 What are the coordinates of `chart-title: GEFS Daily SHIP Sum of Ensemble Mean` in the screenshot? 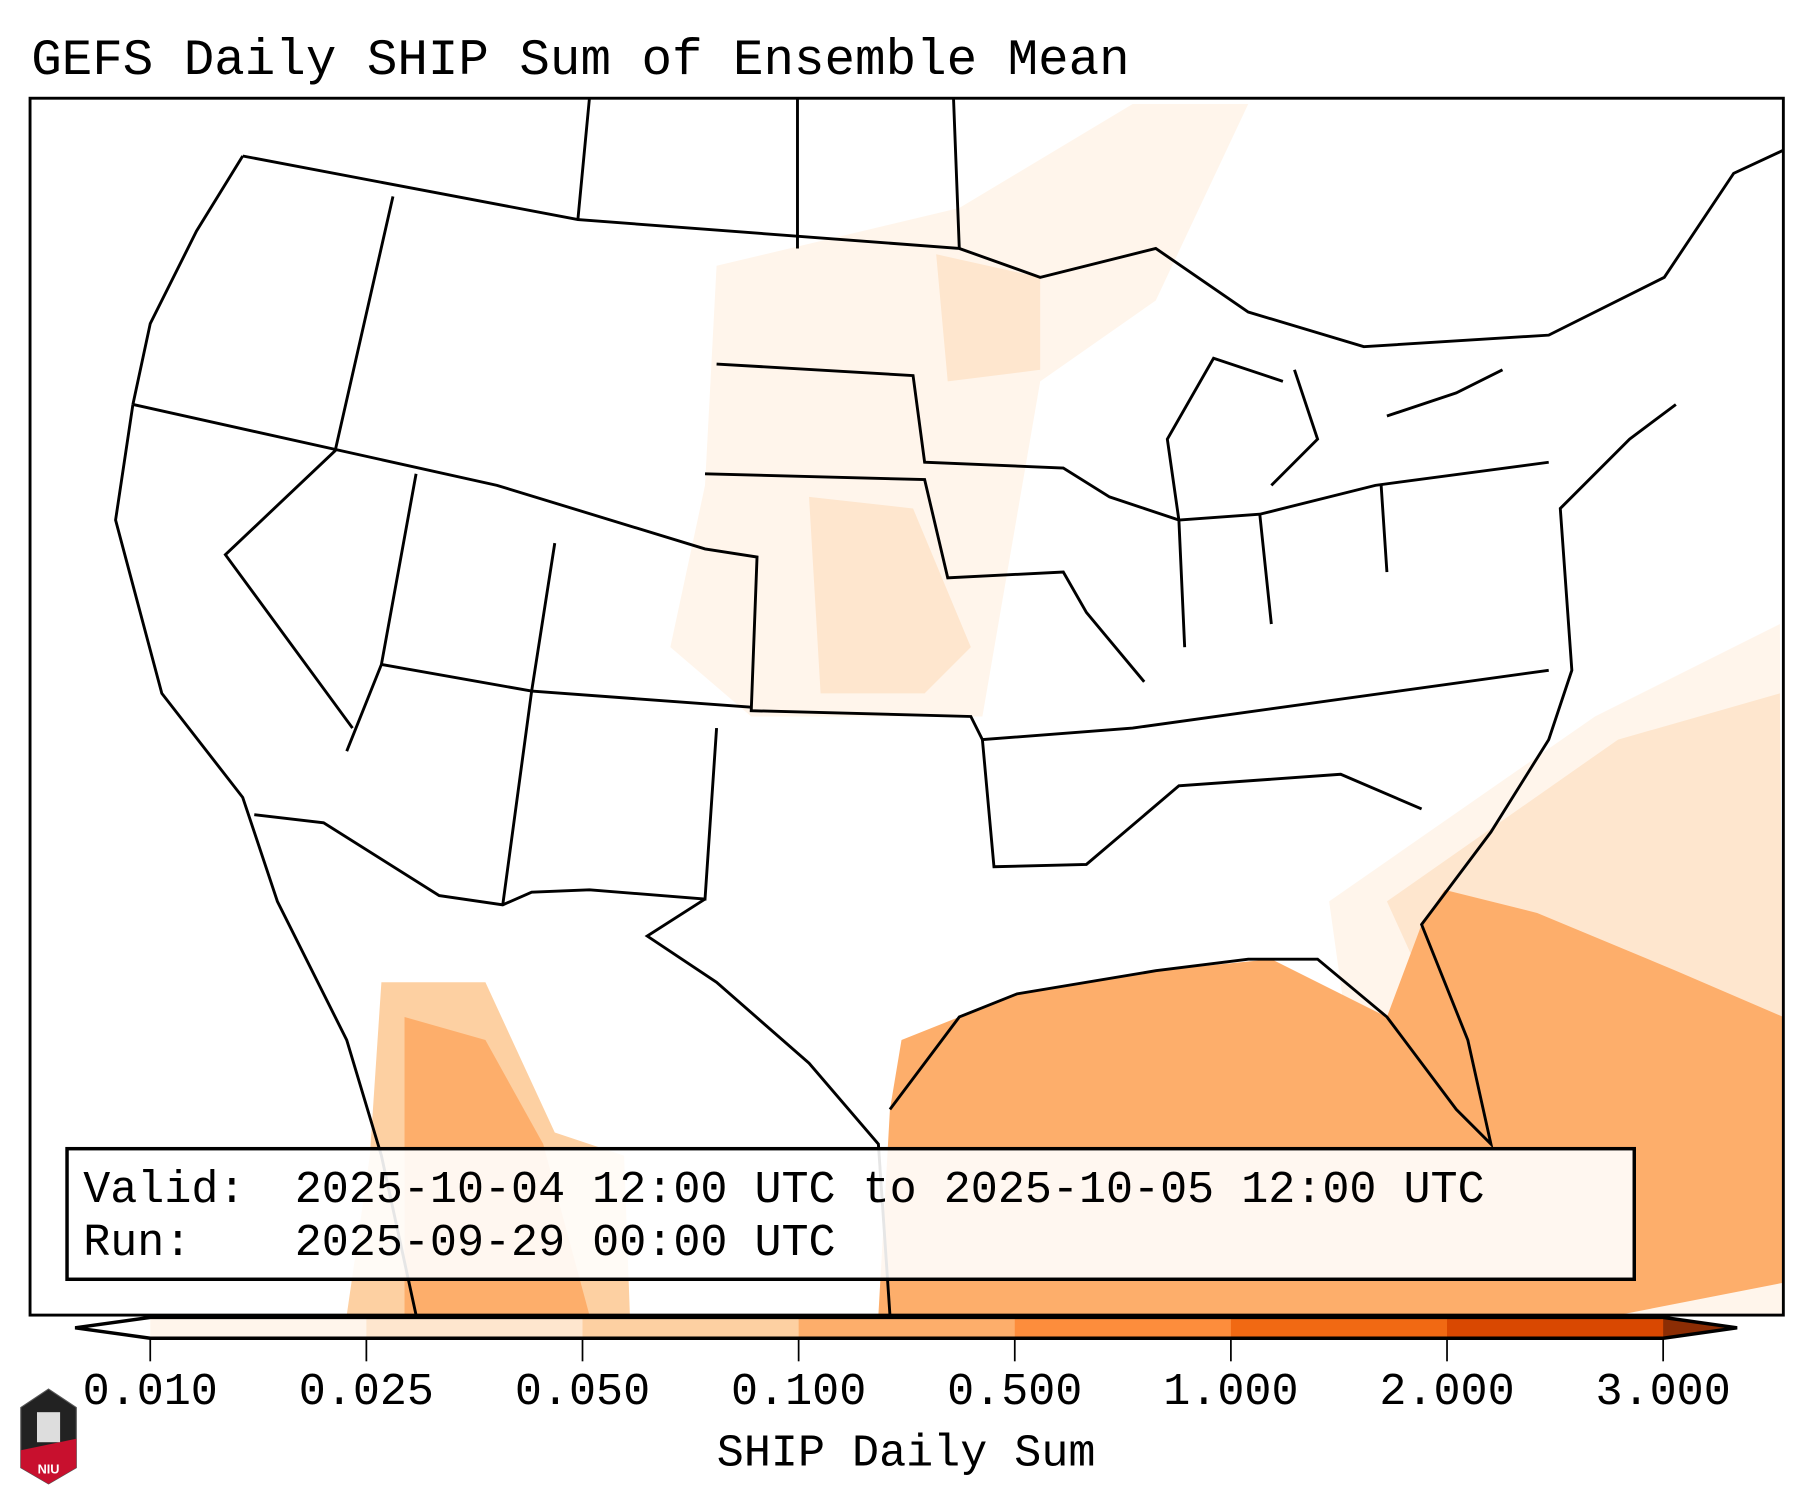 It's located at (580, 61).